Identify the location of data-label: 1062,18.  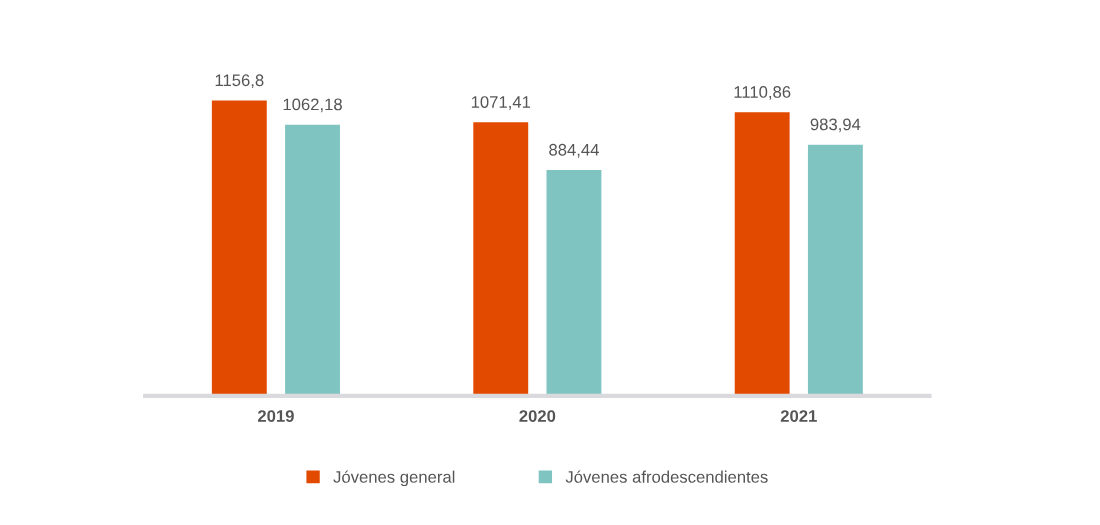
(312, 105).